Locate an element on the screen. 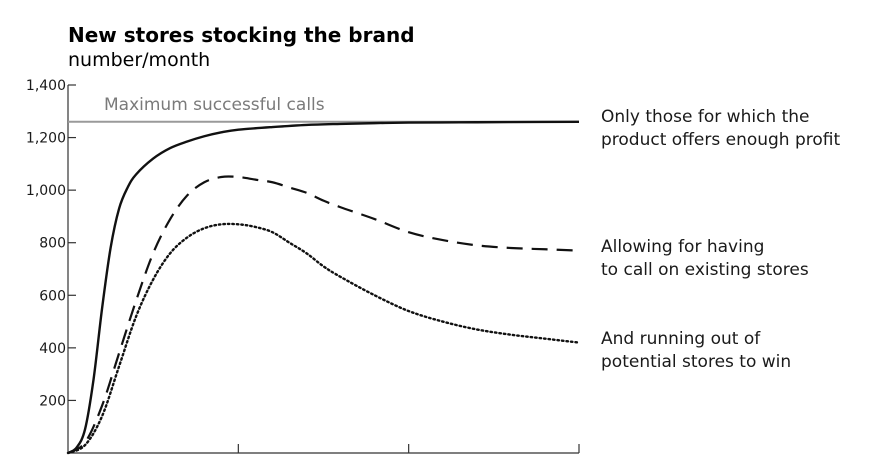 Image resolution: width=872 pixels, height=469 pixels. y-tick-label: 1,400 is located at coordinates (46, 86).